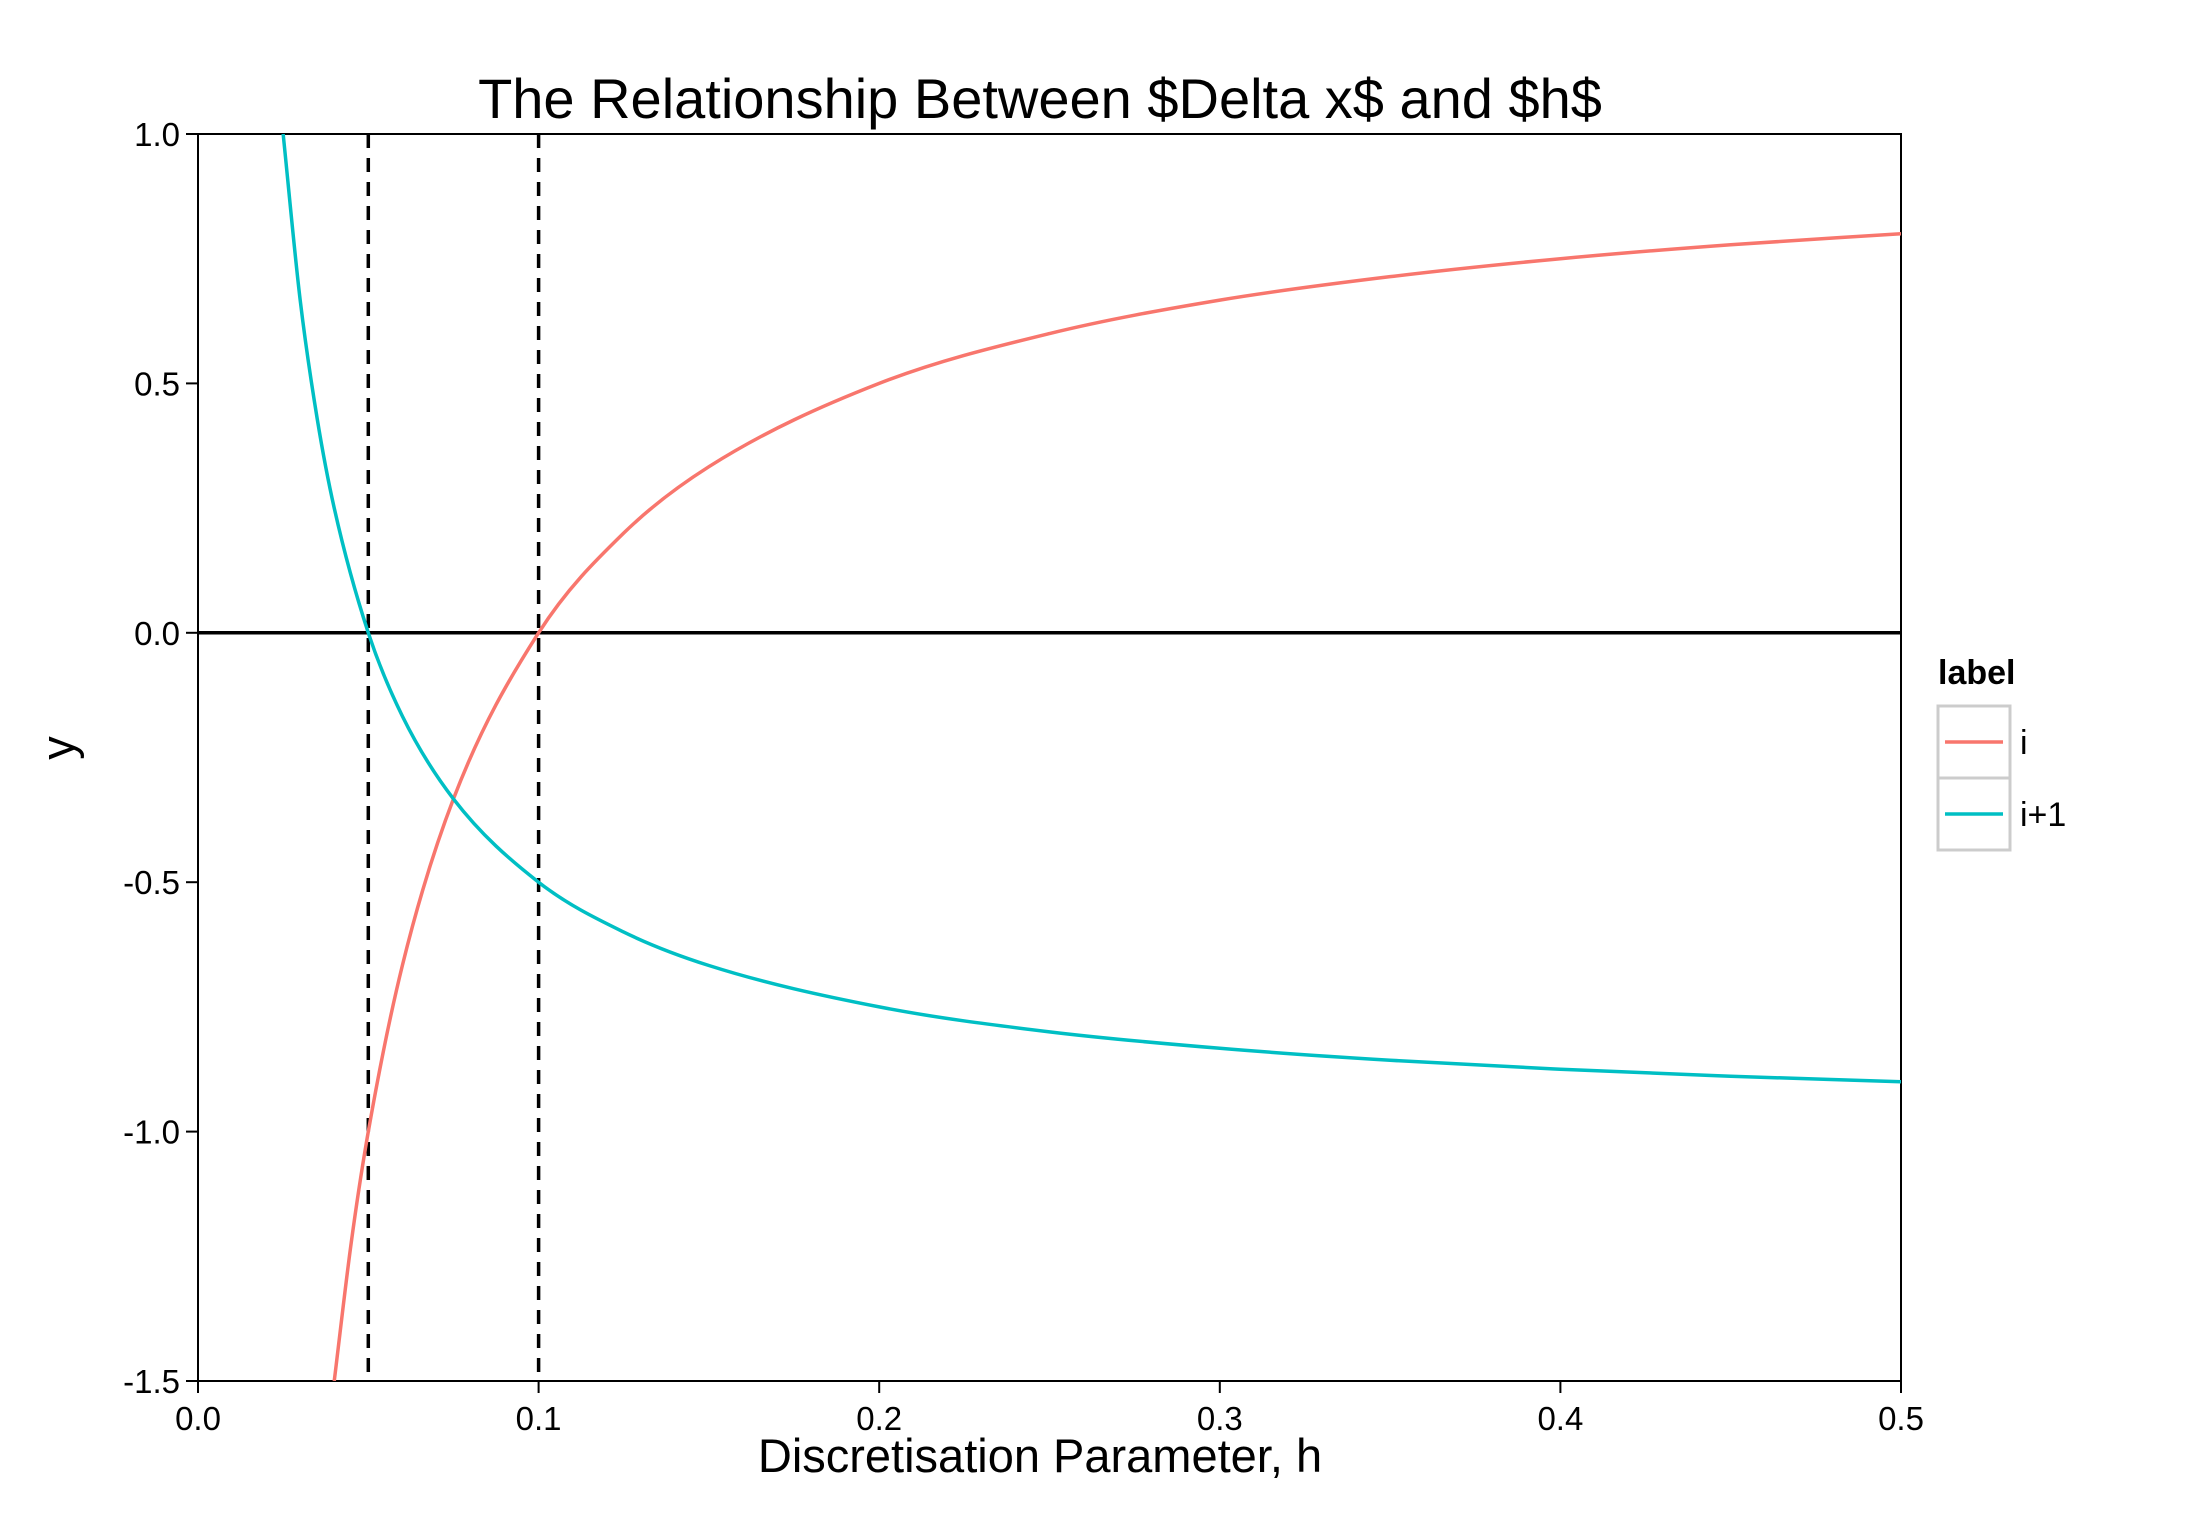 This screenshot has height=1519, width=2188. What do you see at coordinates (57, 748) in the screenshot?
I see `y-axis-title: y` at bounding box center [57, 748].